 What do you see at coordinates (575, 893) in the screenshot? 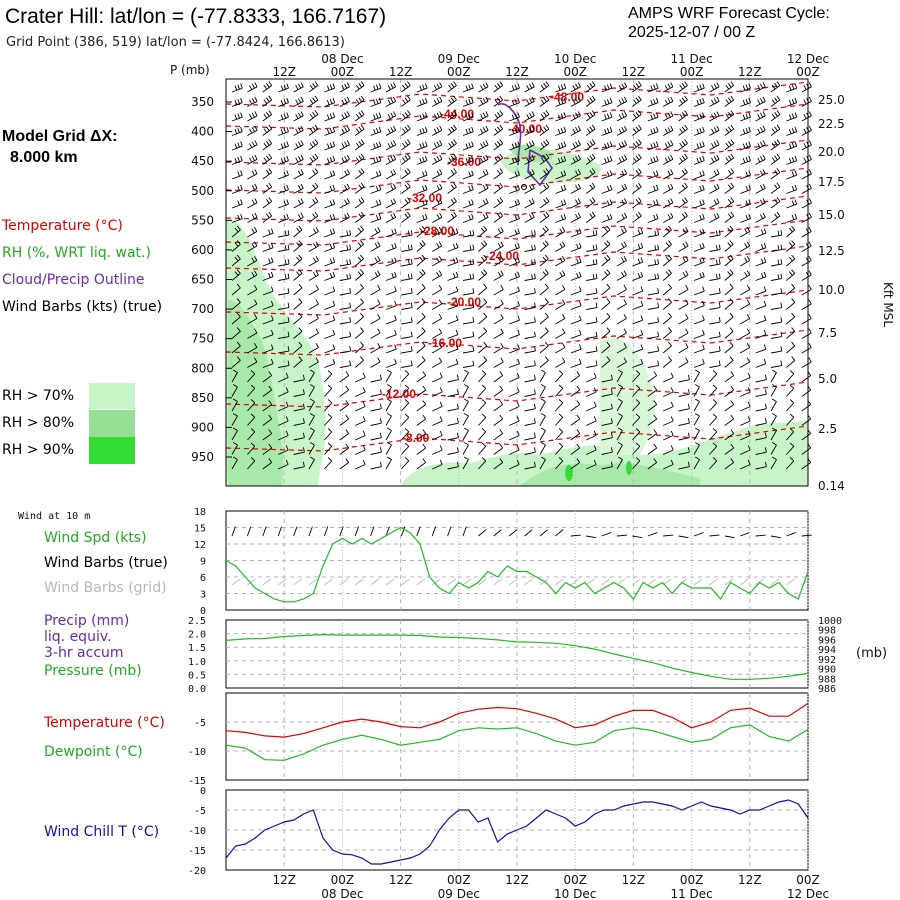
I see `bottom-date-label: 10 Dec` at bounding box center [575, 893].